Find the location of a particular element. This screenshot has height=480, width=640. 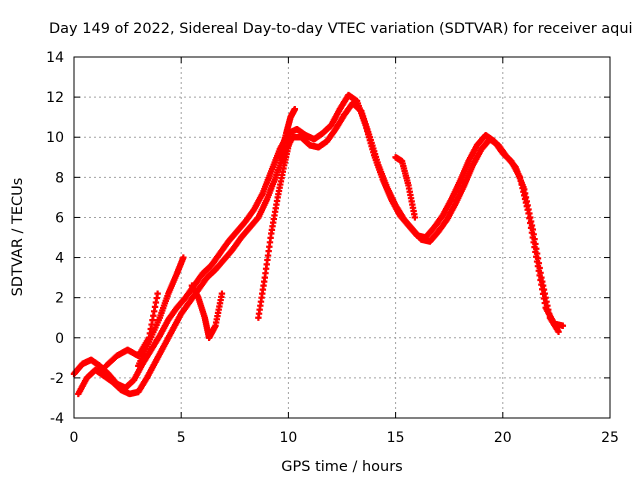

series-peak-spike-e is located at coordinates (287, 133).